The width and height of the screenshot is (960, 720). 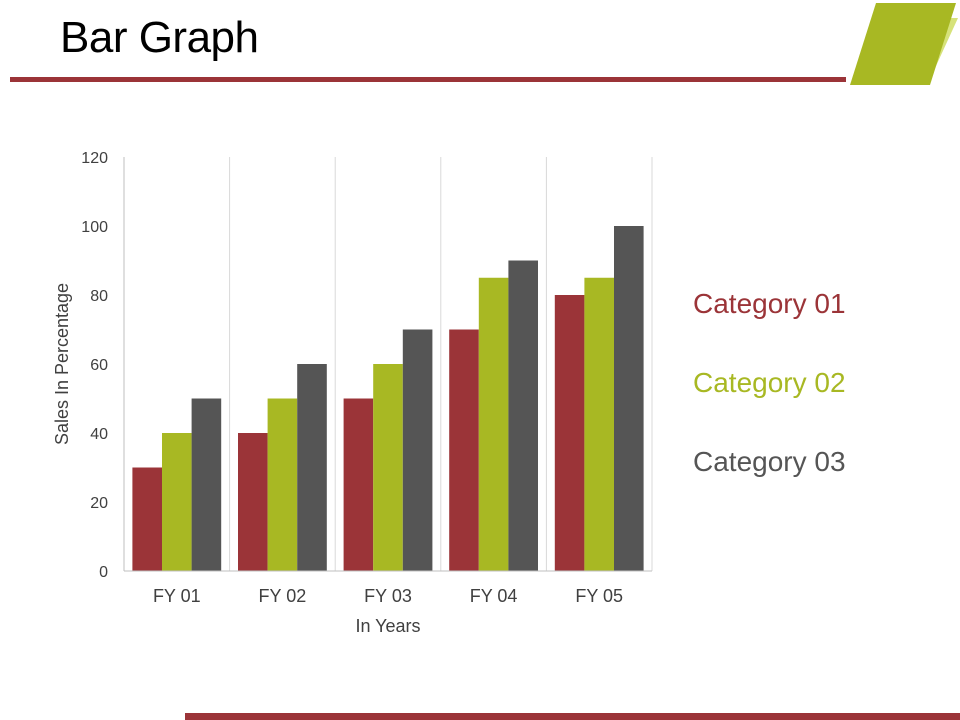 I want to click on y-tick-label: 20, so click(x=99, y=503).